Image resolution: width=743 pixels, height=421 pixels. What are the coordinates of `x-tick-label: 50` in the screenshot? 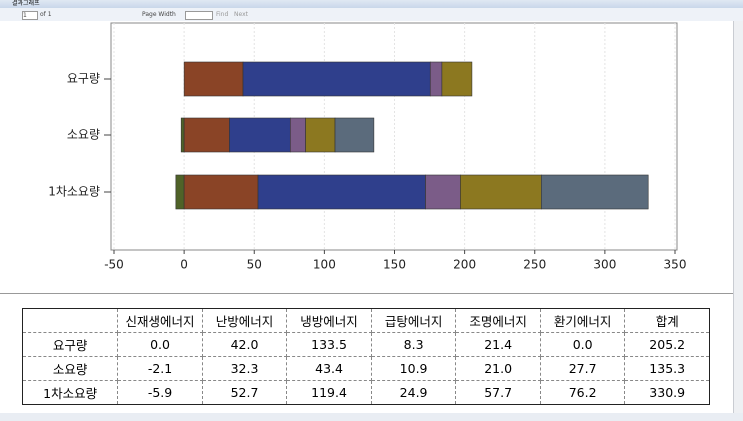 It's located at (254, 265).